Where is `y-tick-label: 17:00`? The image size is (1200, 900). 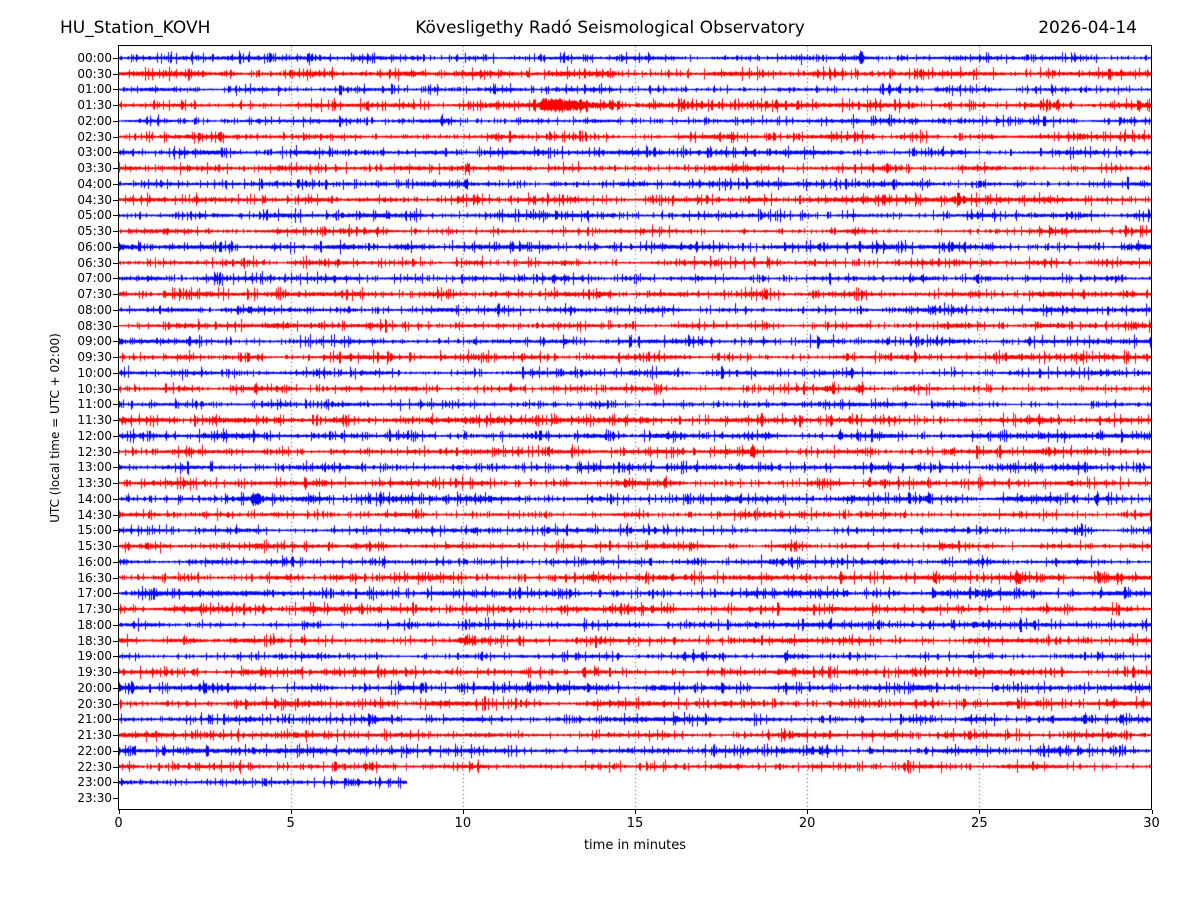 y-tick-label: 17:00 is located at coordinates (94, 593).